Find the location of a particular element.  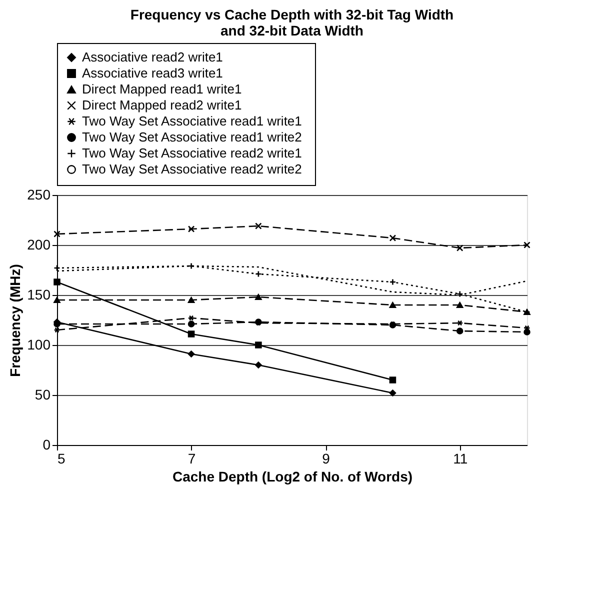

legend-label: Two Way Set Associative read2 write1 is located at coordinates (192, 153).